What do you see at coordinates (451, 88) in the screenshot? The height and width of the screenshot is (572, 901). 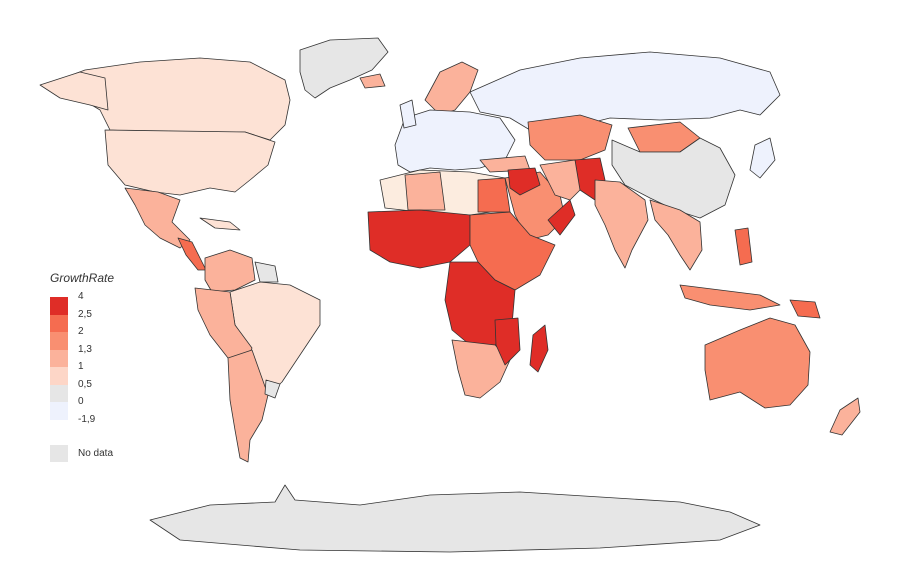 I see `region-scandinavia` at bounding box center [451, 88].